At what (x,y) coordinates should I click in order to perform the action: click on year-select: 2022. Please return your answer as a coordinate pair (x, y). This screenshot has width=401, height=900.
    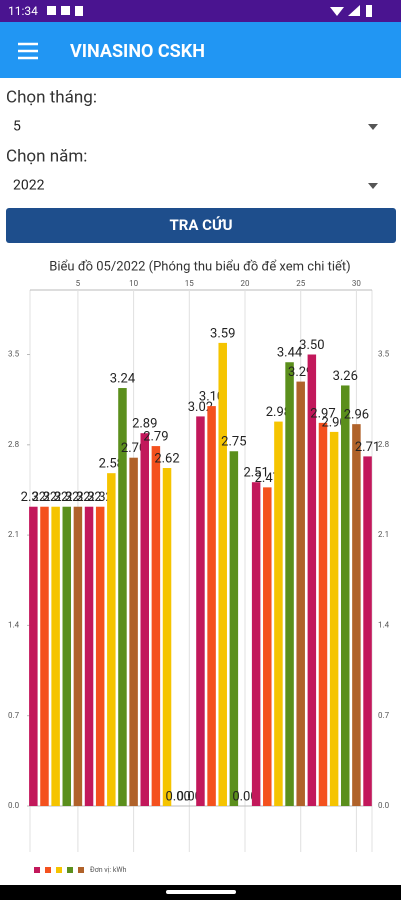
    Looking at the image, I should click on (29, 186).